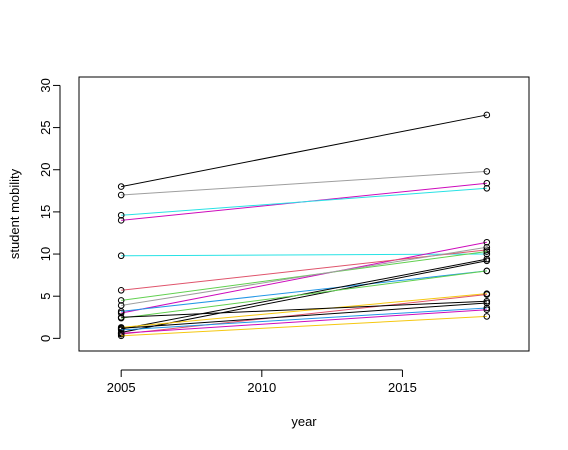 The width and height of the screenshot is (568, 450). I want to click on y-tick-label: 5, so click(45, 296).